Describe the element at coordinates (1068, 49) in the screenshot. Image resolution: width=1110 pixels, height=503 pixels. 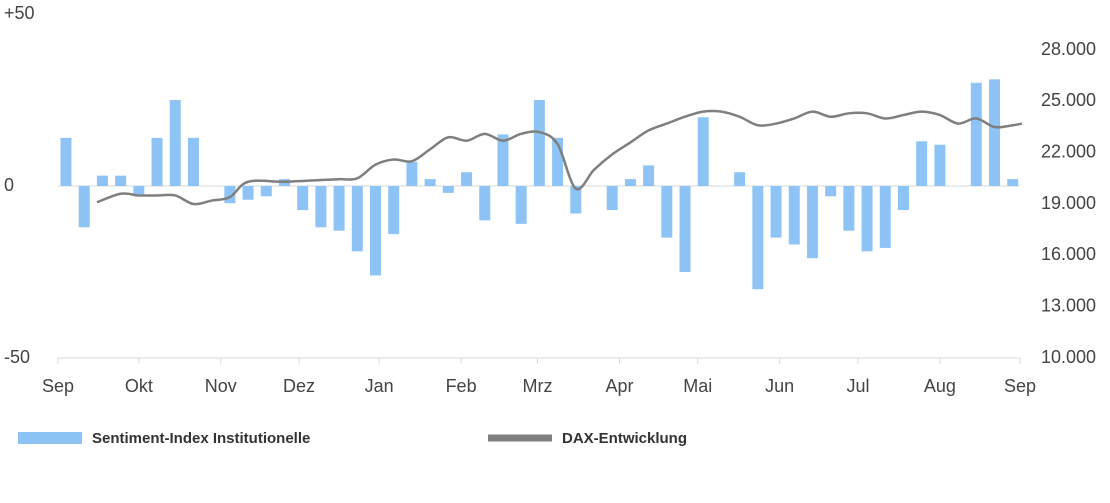
I see `y2-tick-label: 28.000` at that location.